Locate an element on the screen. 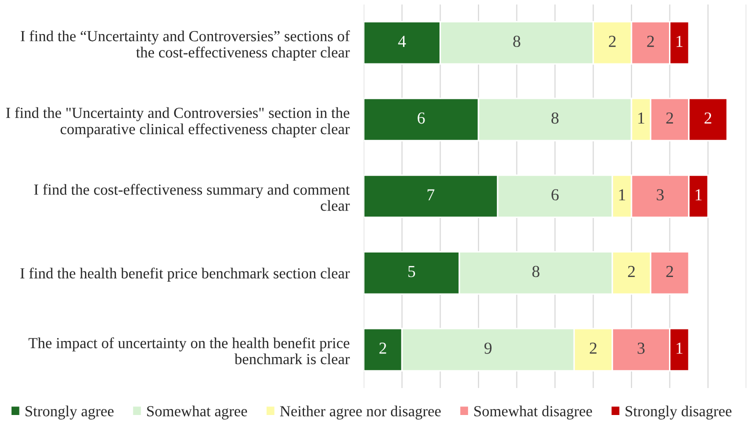 The image size is (750, 446). y-tick-label: I find the “Uncertainty and Controversies” sections of the cost-effectiveness chapter clear is located at coordinates (185, 45).